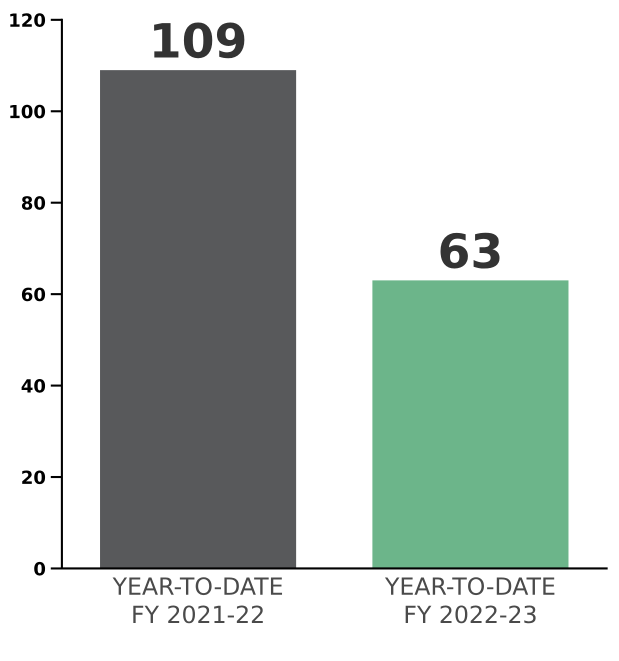 This screenshot has width=619, height=661. Describe the element at coordinates (197, 600) in the screenshot. I see `x-tick-label: YEAR-TO-DATE FY 2021-22` at that location.